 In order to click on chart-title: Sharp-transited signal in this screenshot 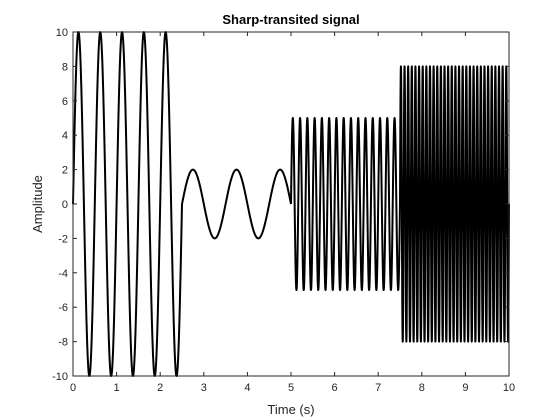, I will do `click(290, 19)`.